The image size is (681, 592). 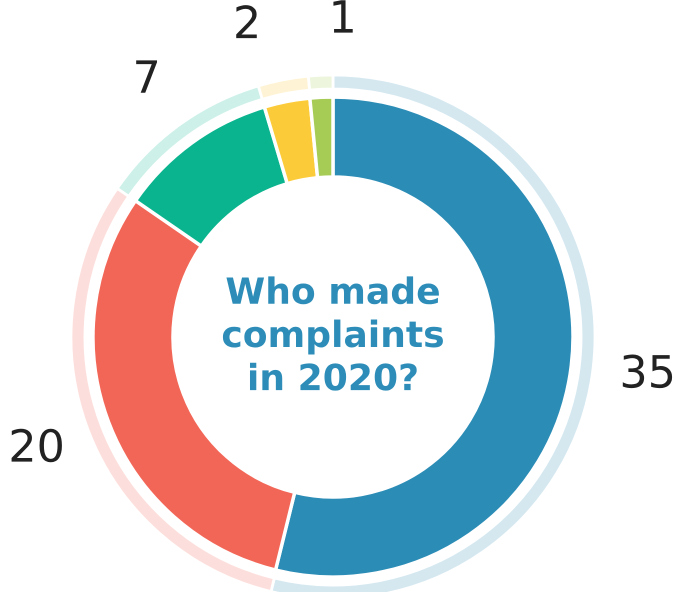 What do you see at coordinates (246, 21) in the screenshot?
I see `data-label: 2` at bounding box center [246, 21].